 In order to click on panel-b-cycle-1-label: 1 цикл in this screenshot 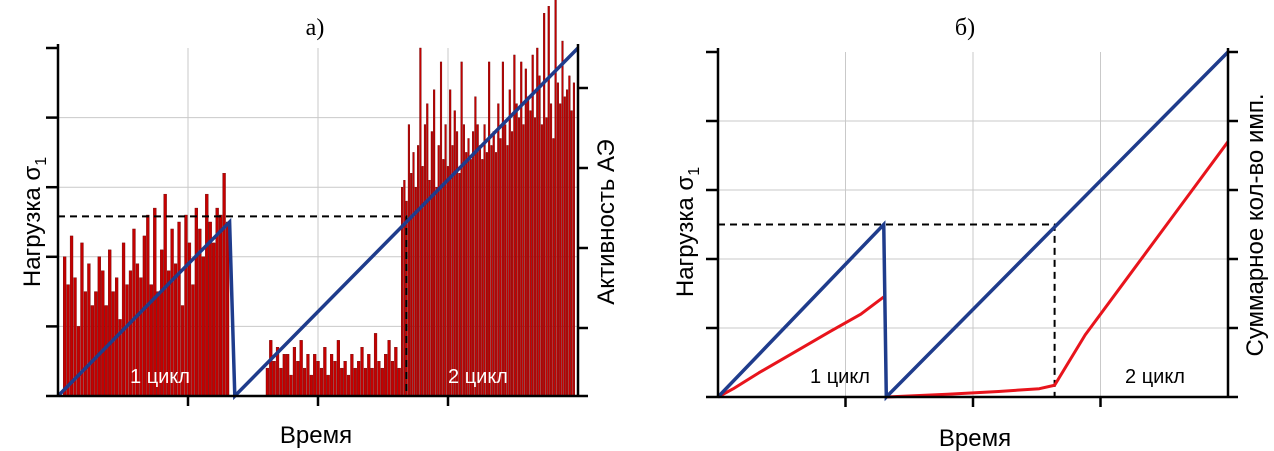, I will do `click(840, 377)`.